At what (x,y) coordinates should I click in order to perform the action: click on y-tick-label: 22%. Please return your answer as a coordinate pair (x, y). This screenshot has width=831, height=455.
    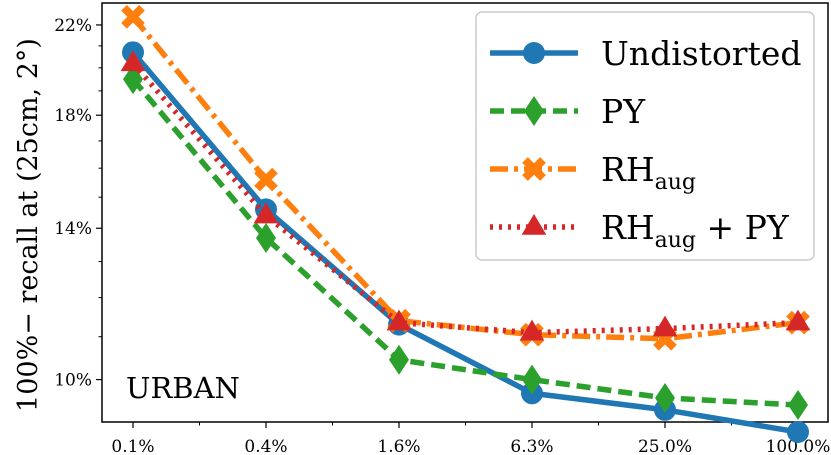
    Looking at the image, I should click on (73, 26).